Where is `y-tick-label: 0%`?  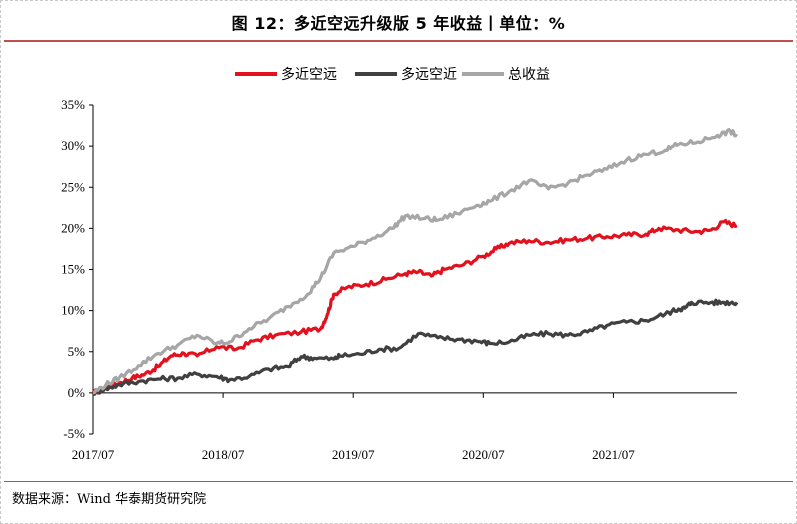
y-tick-label: 0% is located at coordinates (77, 392).